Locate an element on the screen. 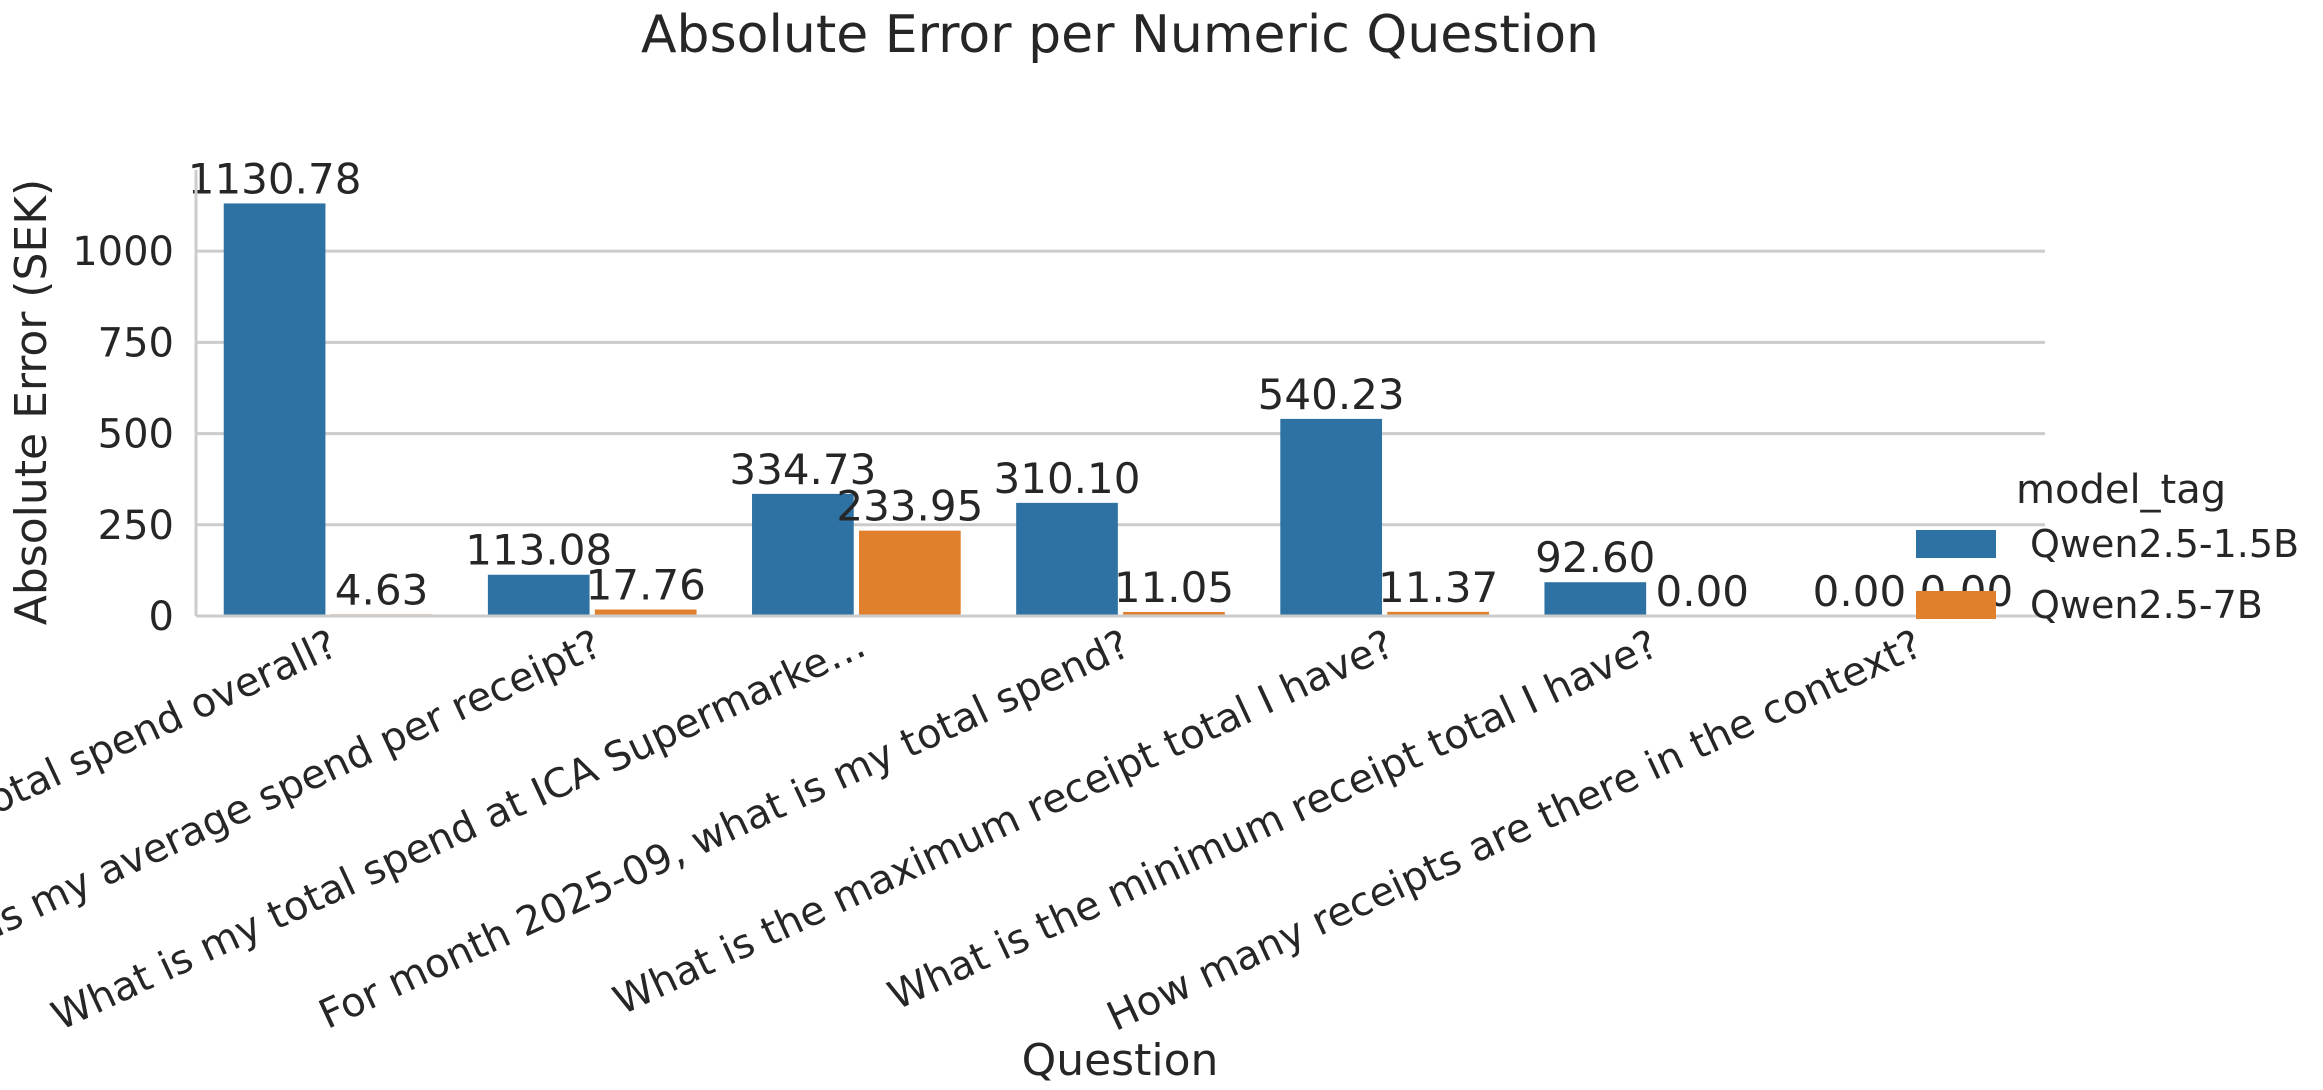  y-tick-label: 750 is located at coordinates (136, 343).